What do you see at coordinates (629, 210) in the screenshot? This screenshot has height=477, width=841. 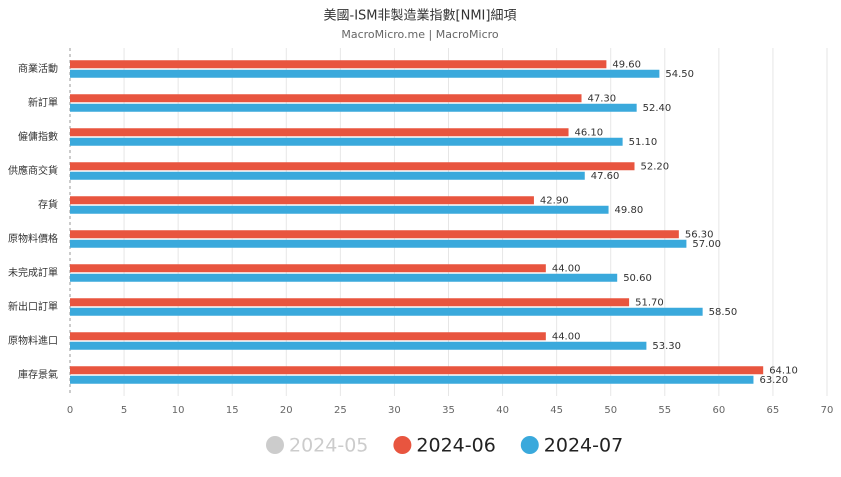 I see `value-label: 49.80` at bounding box center [629, 210].